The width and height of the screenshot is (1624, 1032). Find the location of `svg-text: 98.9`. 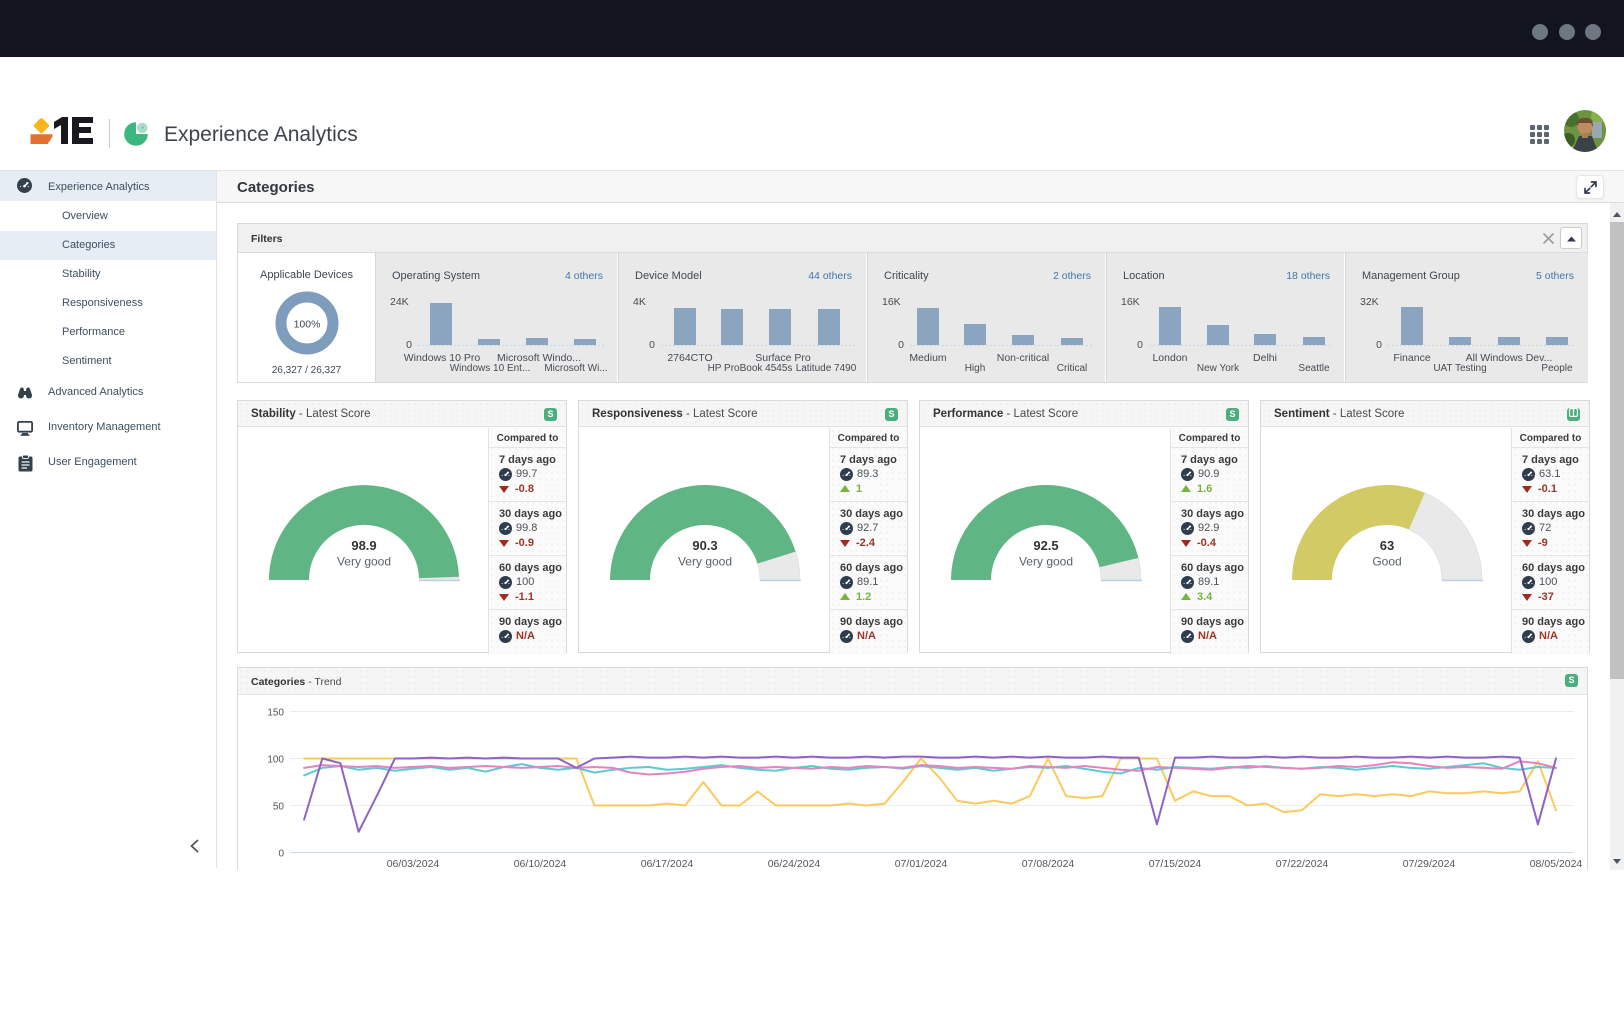

svg-text: 98.9 is located at coordinates (363, 545).